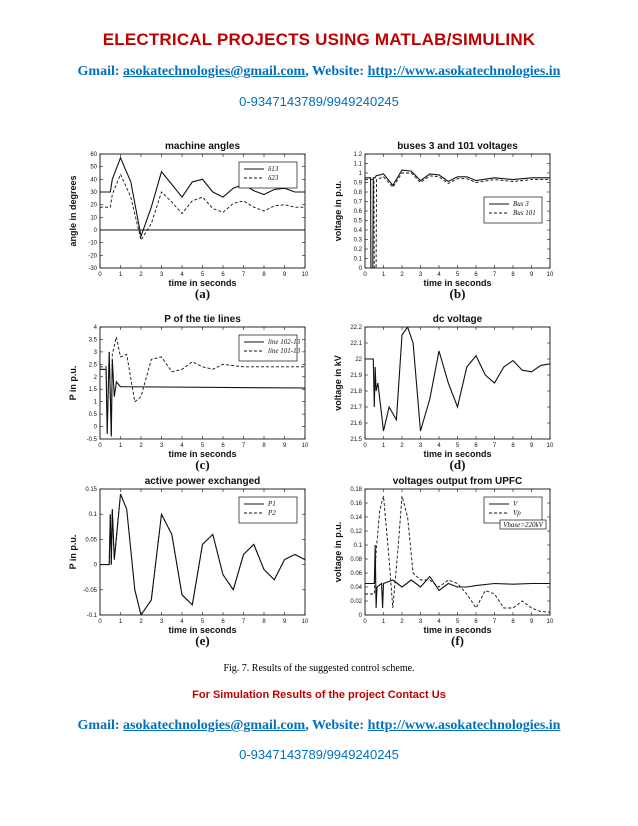 This screenshot has width=638, height=826. Describe the element at coordinates (495, 275) in the screenshot. I see `x-tick-label: 7` at that location.